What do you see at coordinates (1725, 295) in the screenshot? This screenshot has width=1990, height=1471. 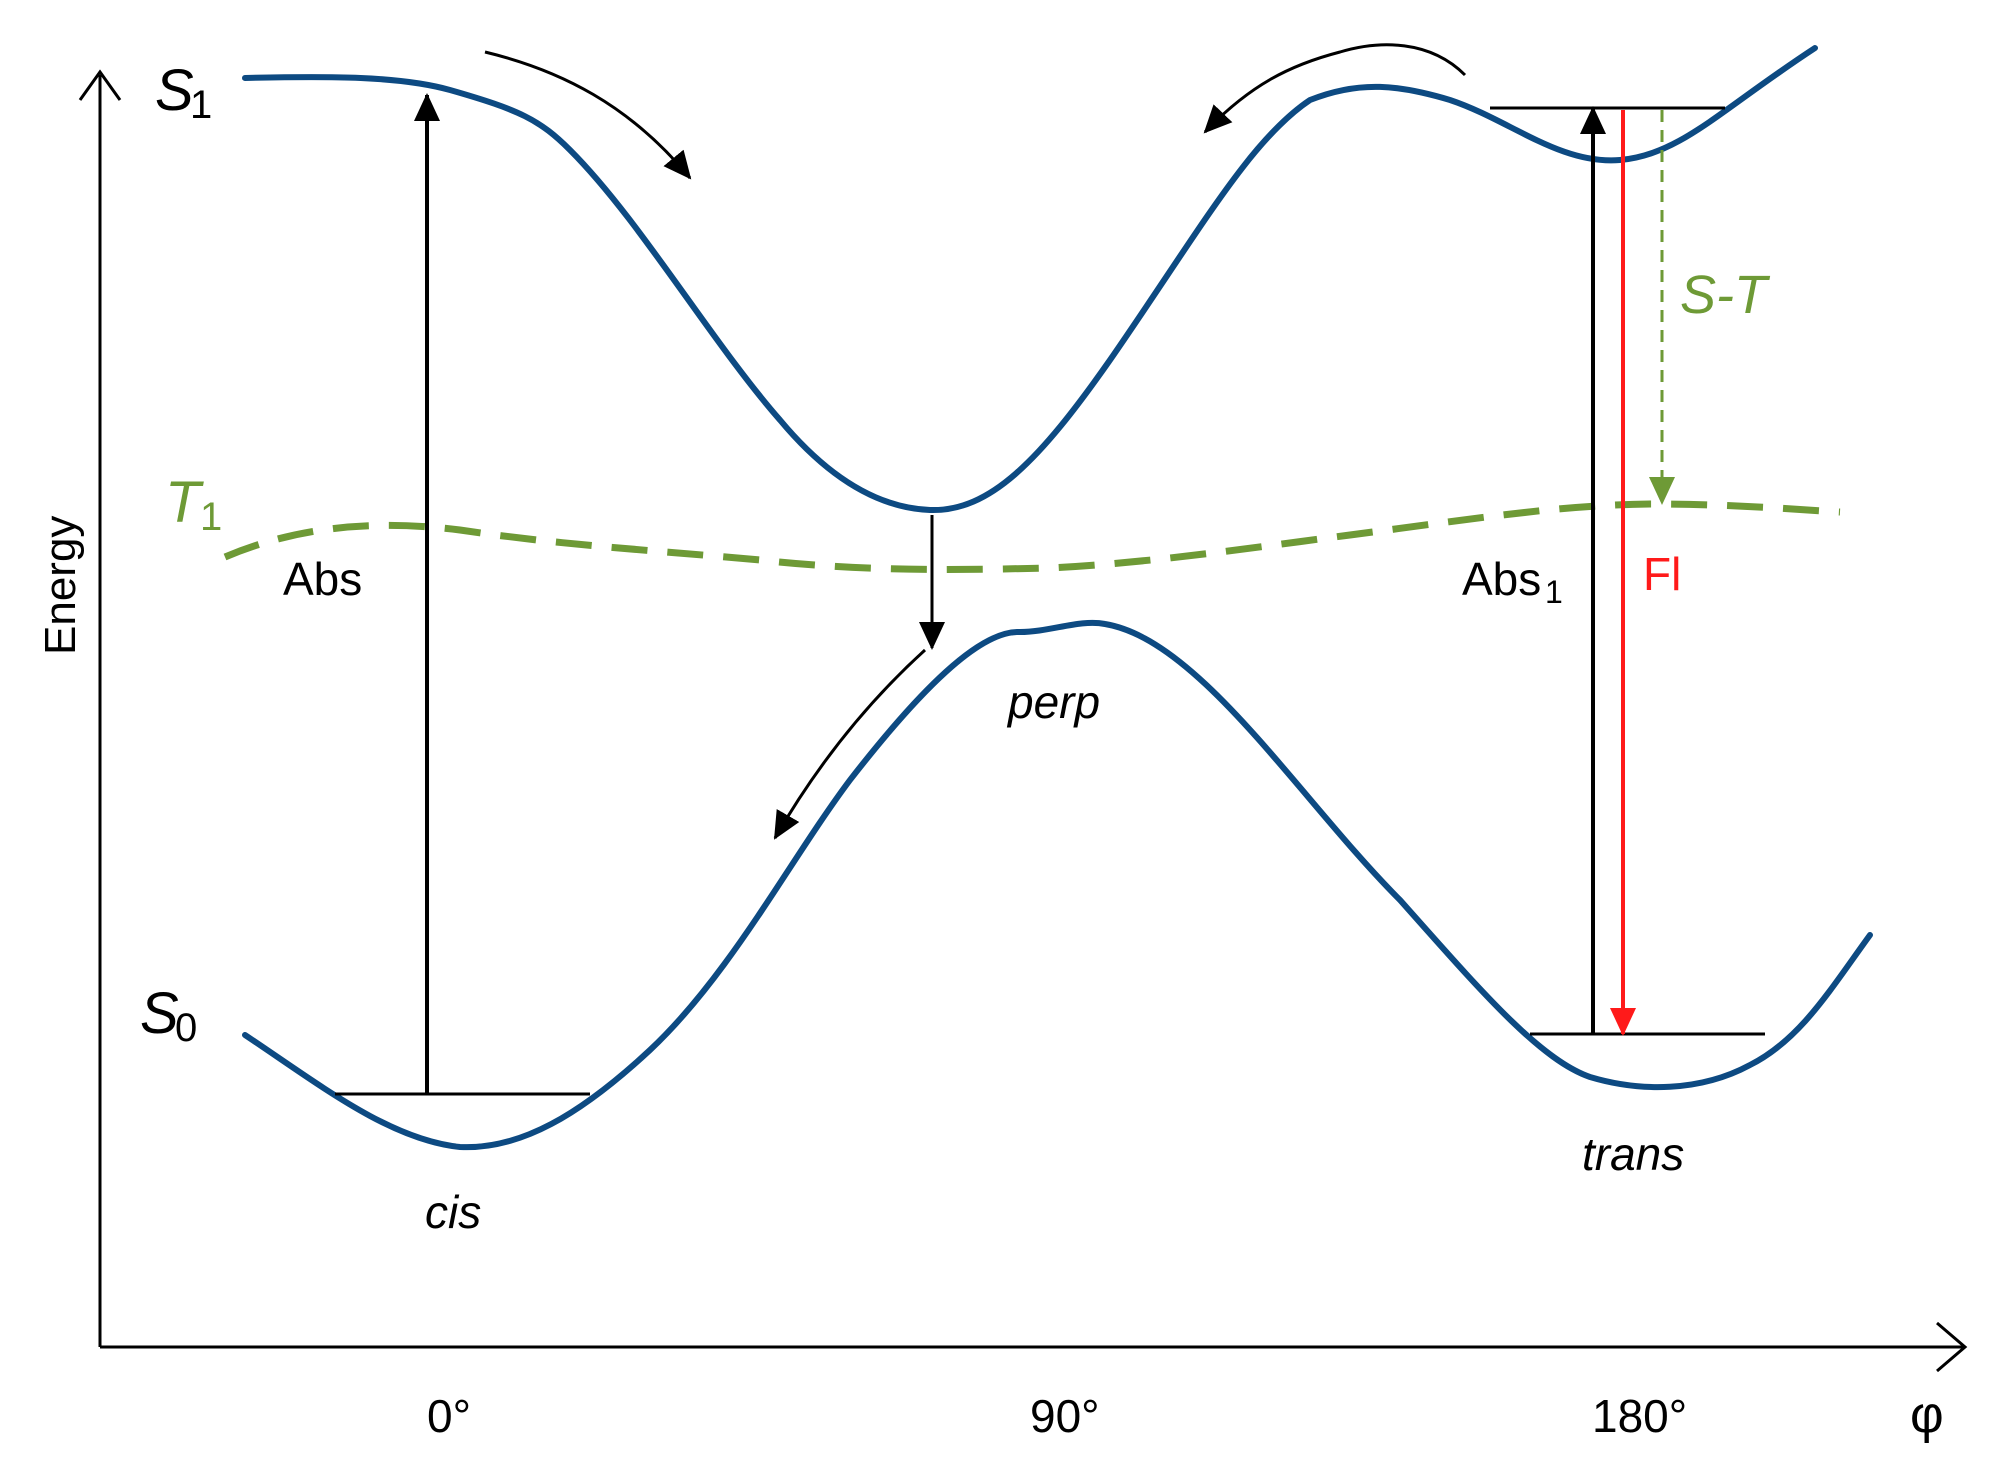 I see `intersystem-crossing-label: S-T` at bounding box center [1725, 295].